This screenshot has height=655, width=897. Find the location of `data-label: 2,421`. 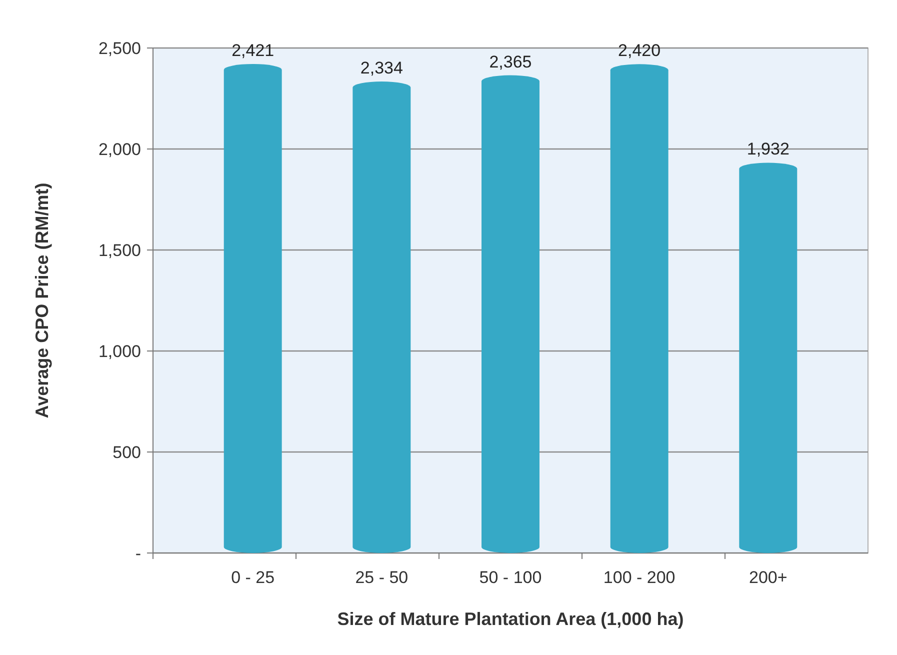

data-label: 2,421 is located at coordinates (253, 50).